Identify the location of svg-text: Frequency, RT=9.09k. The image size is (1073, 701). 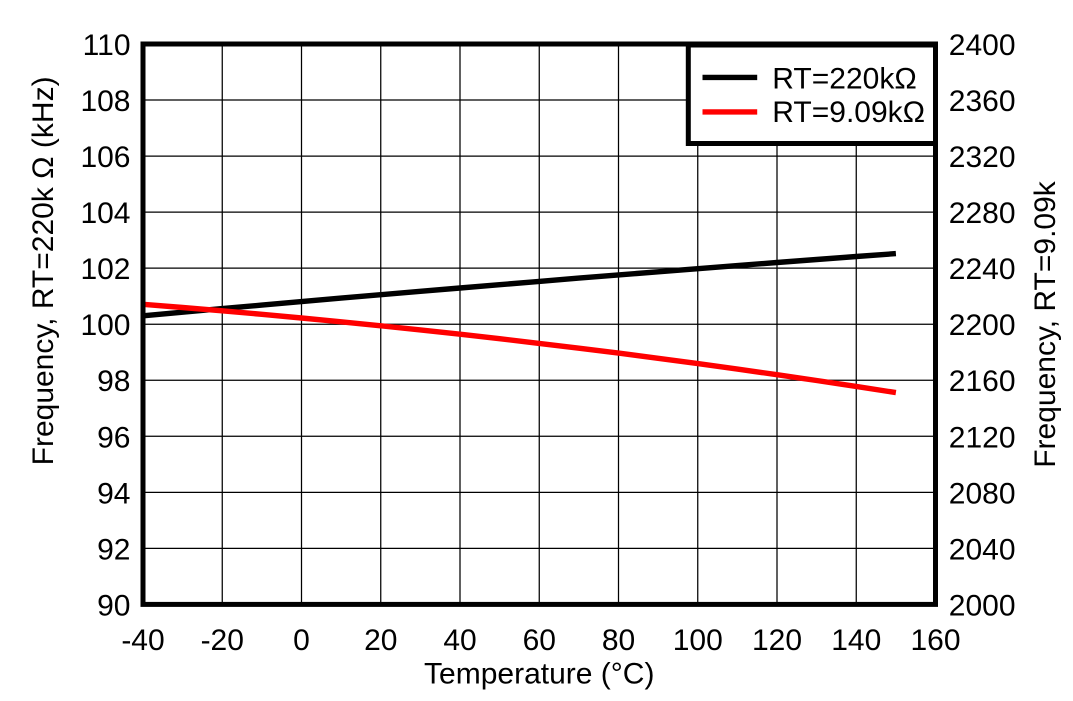
(1045, 324).